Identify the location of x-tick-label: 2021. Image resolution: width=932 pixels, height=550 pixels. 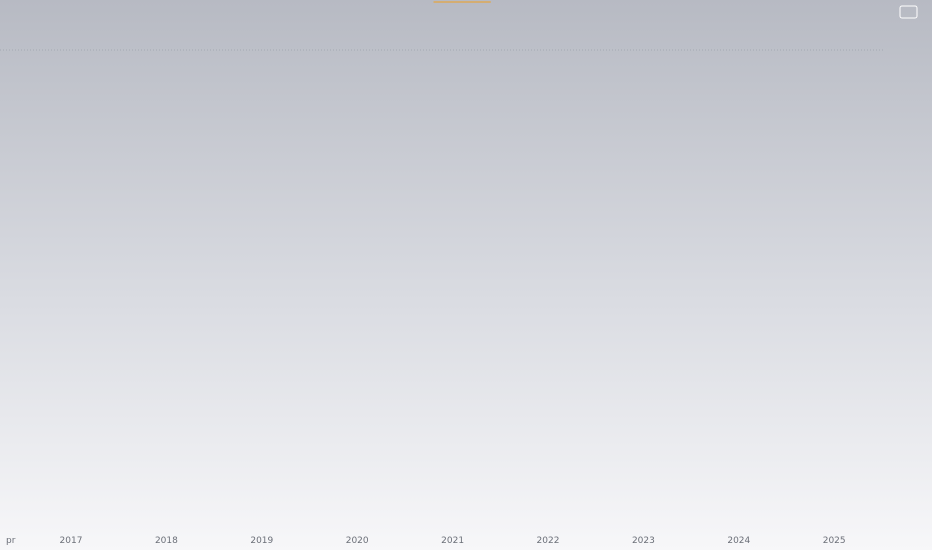
(452, 541).